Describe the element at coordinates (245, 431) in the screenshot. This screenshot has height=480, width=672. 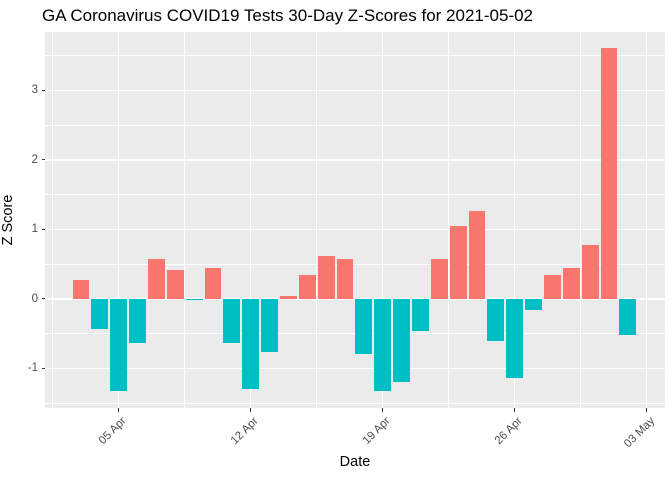
I see `x-tick-label: 12 Apr` at that location.